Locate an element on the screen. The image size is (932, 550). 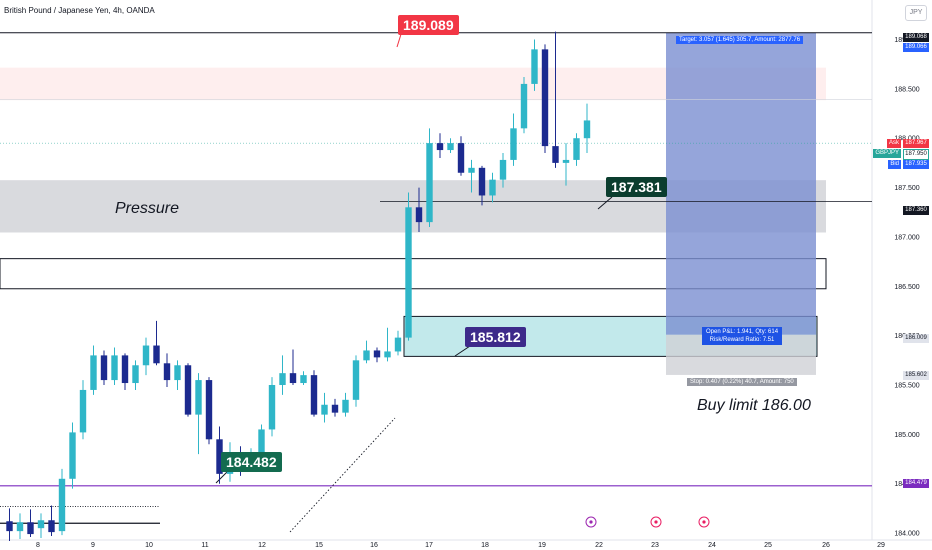
bid-price: 187.935 is located at coordinates (916, 164).